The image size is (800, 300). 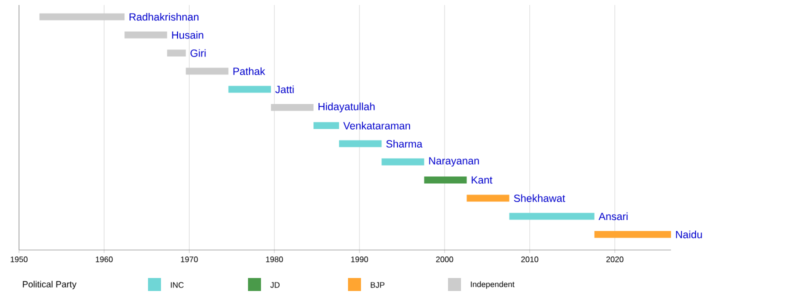 I want to click on y-tick-label: Radhakrishnan, so click(x=164, y=16).